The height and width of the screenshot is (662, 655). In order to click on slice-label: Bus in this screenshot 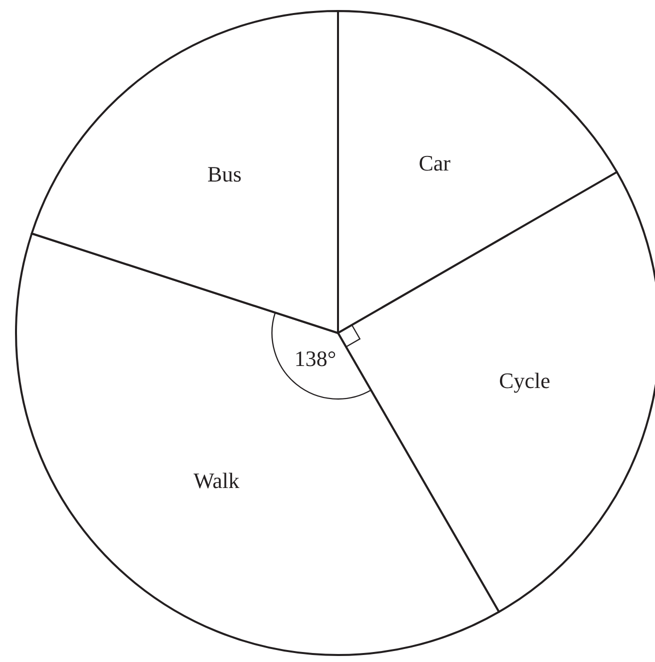, I will do `click(224, 174)`.